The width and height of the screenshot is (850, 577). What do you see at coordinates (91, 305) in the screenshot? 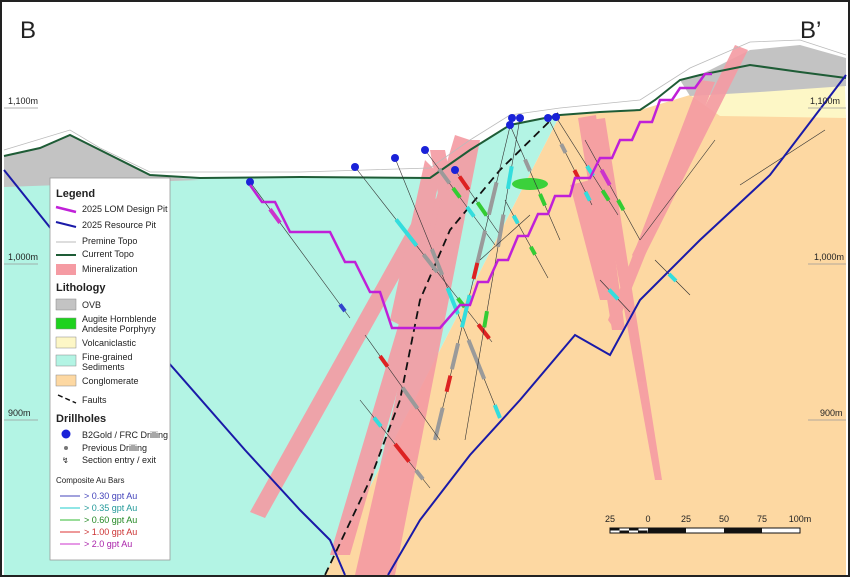
I see `legend-item: OVB` at bounding box center [91, 305].